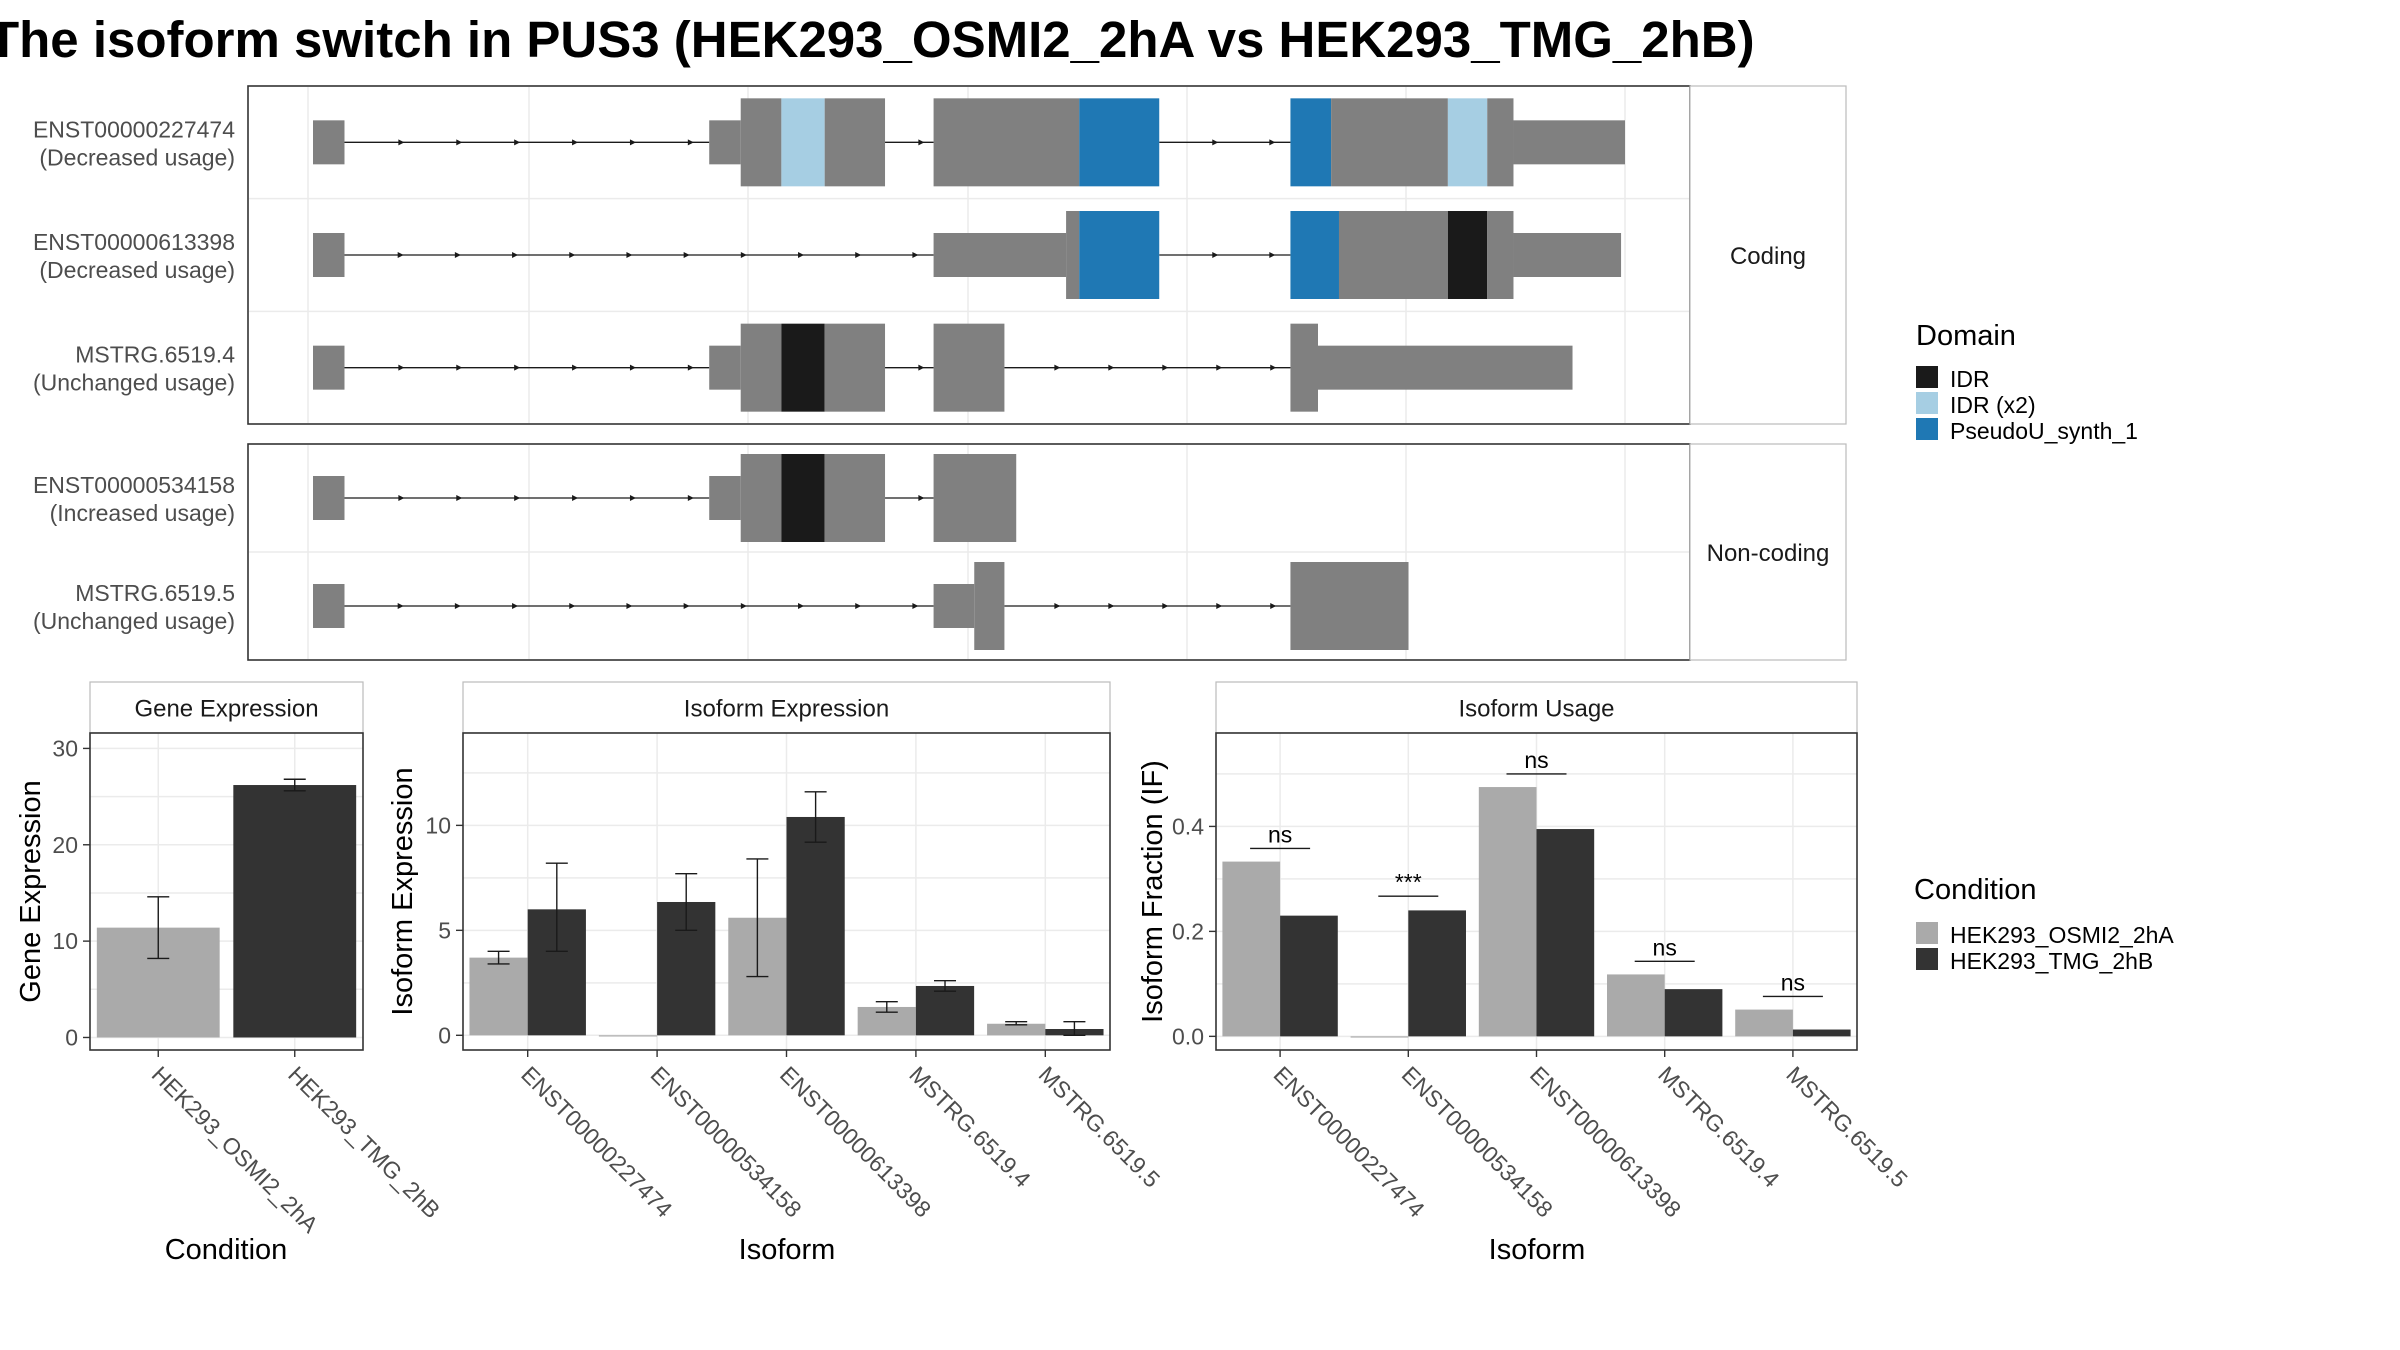 The image size is (2400, 1350). What do you see at coordinates (226, 709) in the screenshot?
I see `panel-strip-label: Gene Expression` at bounding box center [226, 709].